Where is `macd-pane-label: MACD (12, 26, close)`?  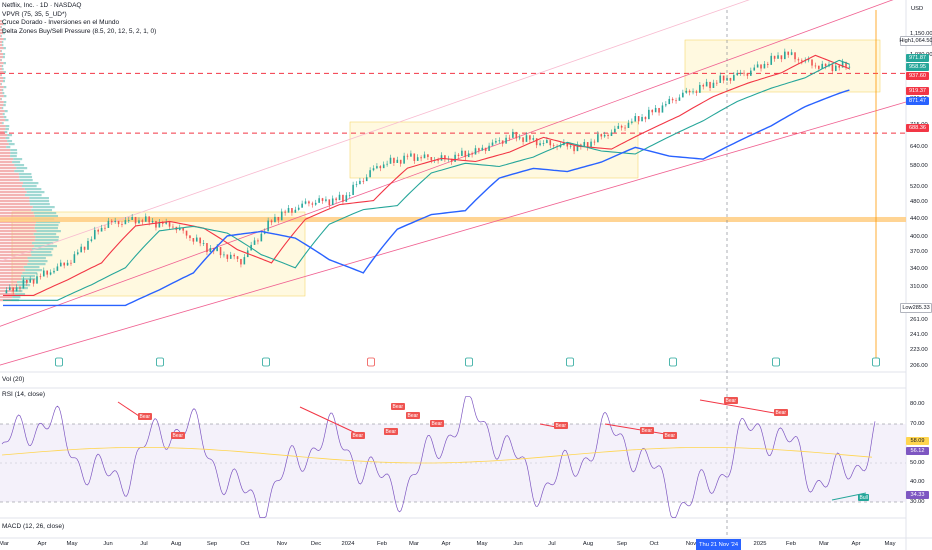 macd-pane-label: MACD (12, 26, close) is located at coordinates (33, 526).